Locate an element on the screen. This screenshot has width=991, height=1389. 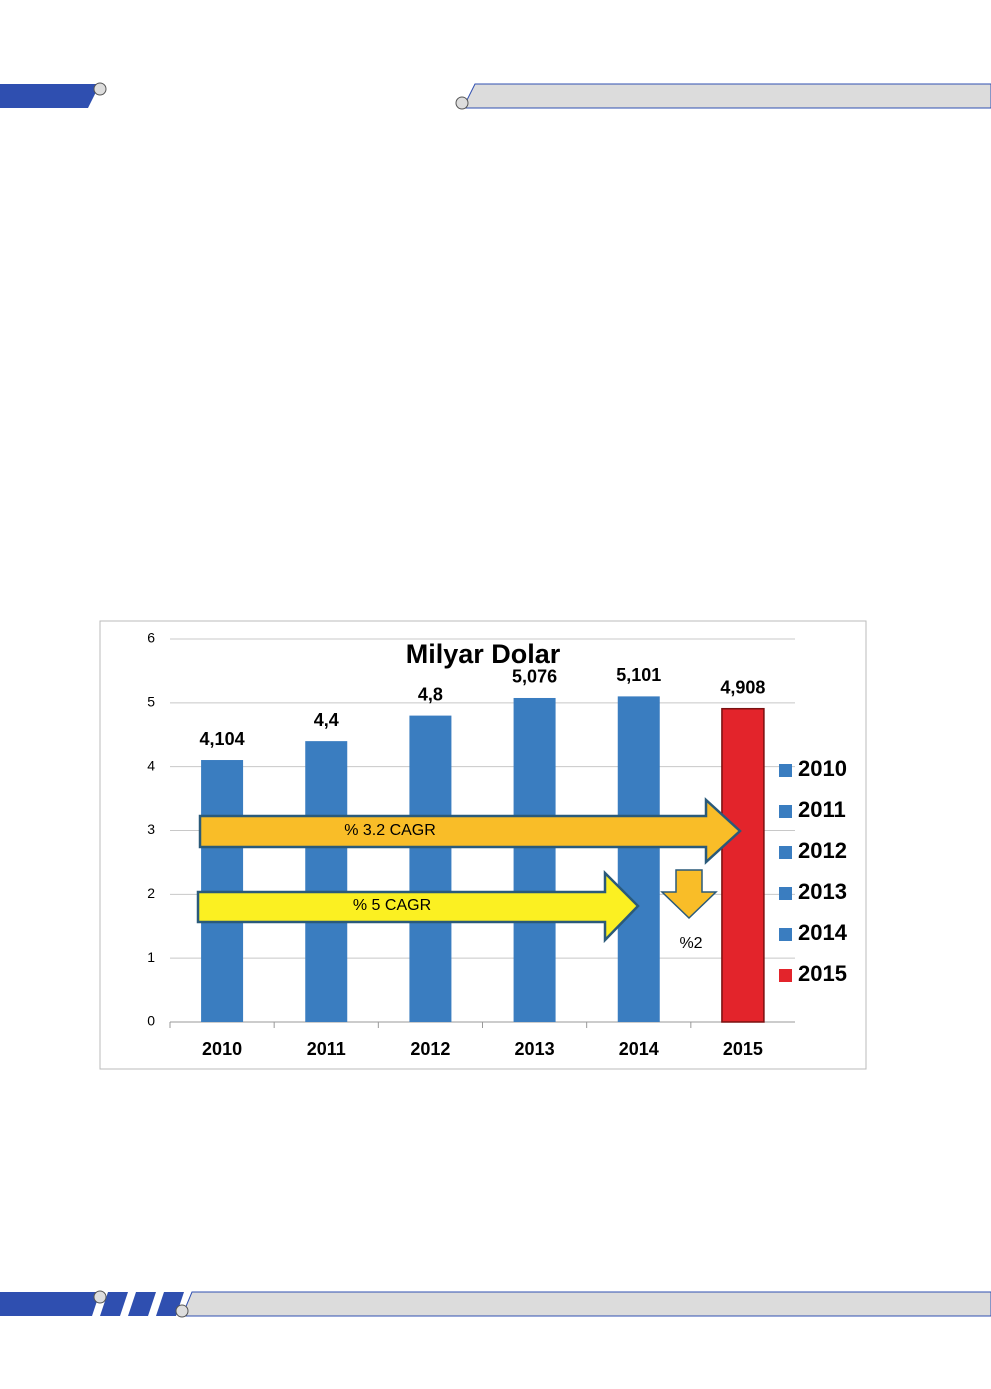
annotation: % 3.2 CAGR is located at coordinates (390, 830).